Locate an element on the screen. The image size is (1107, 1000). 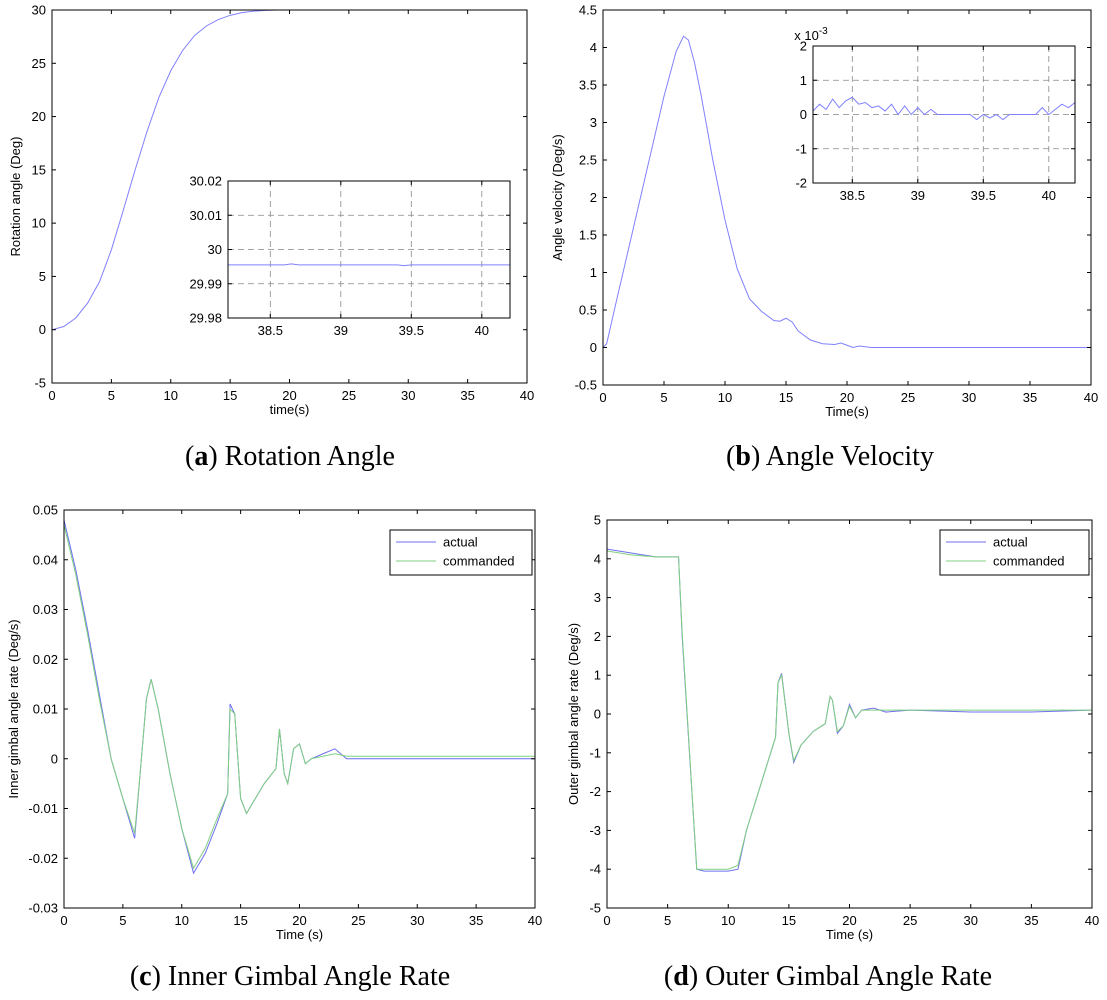
chart-b-ytick-label-3: 1 is located at coordinates (593, 272).